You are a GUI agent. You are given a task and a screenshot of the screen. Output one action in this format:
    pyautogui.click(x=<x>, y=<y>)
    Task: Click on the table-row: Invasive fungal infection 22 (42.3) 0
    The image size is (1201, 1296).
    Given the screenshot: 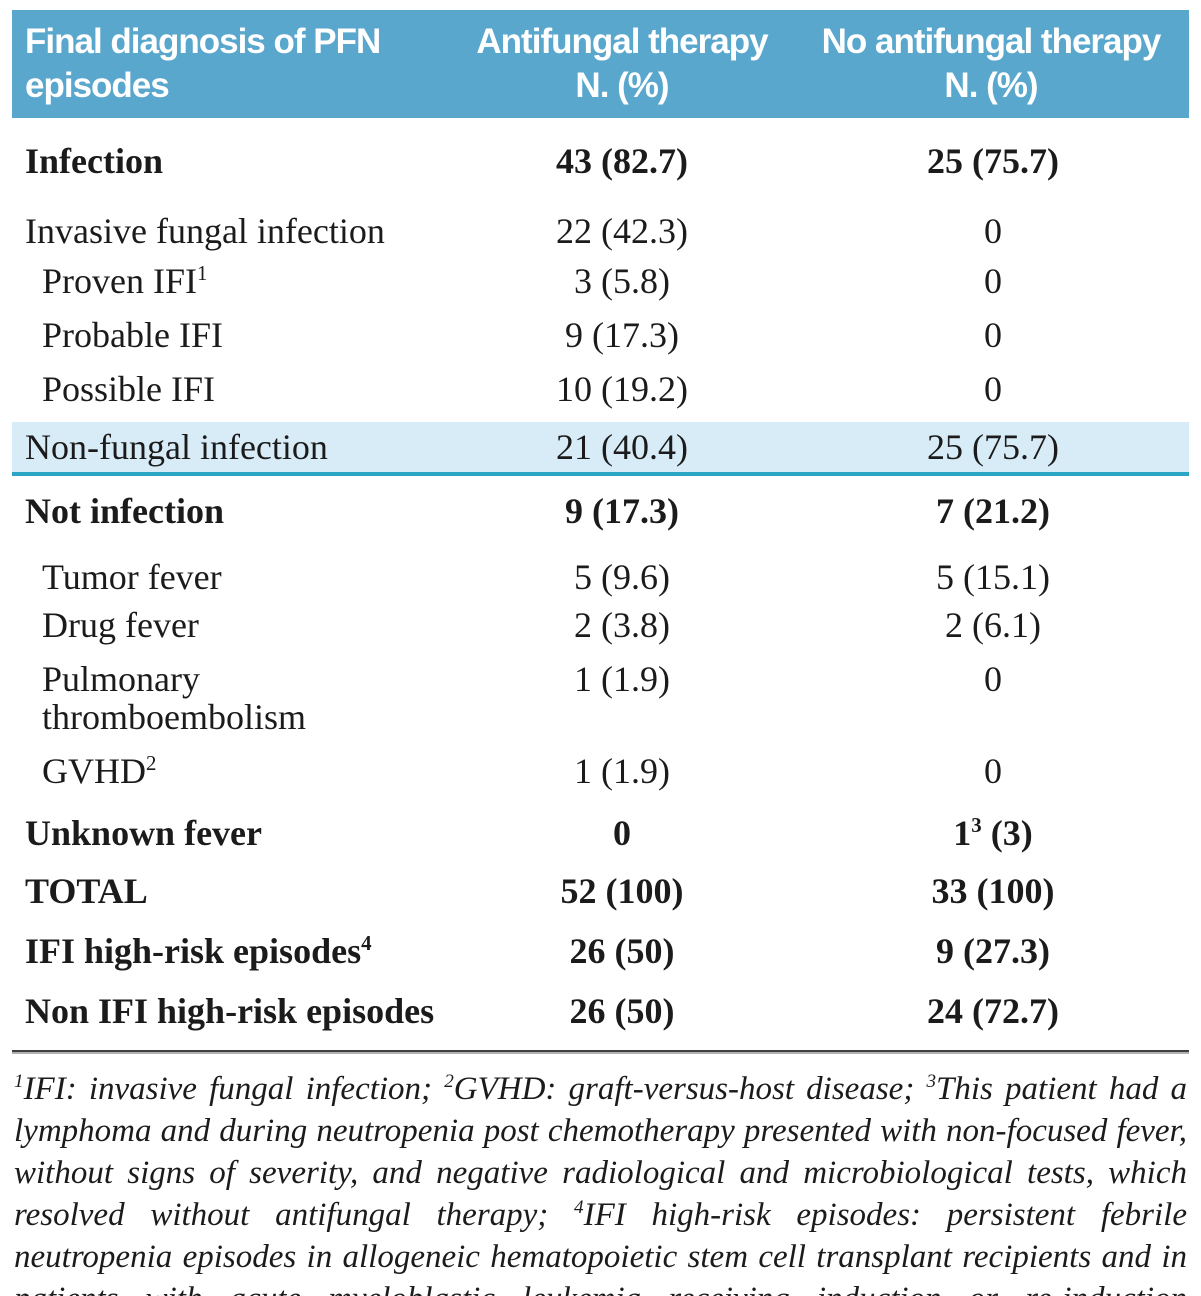 What is the action you would take?
    pyautogui.click(x=600, y=224)
    